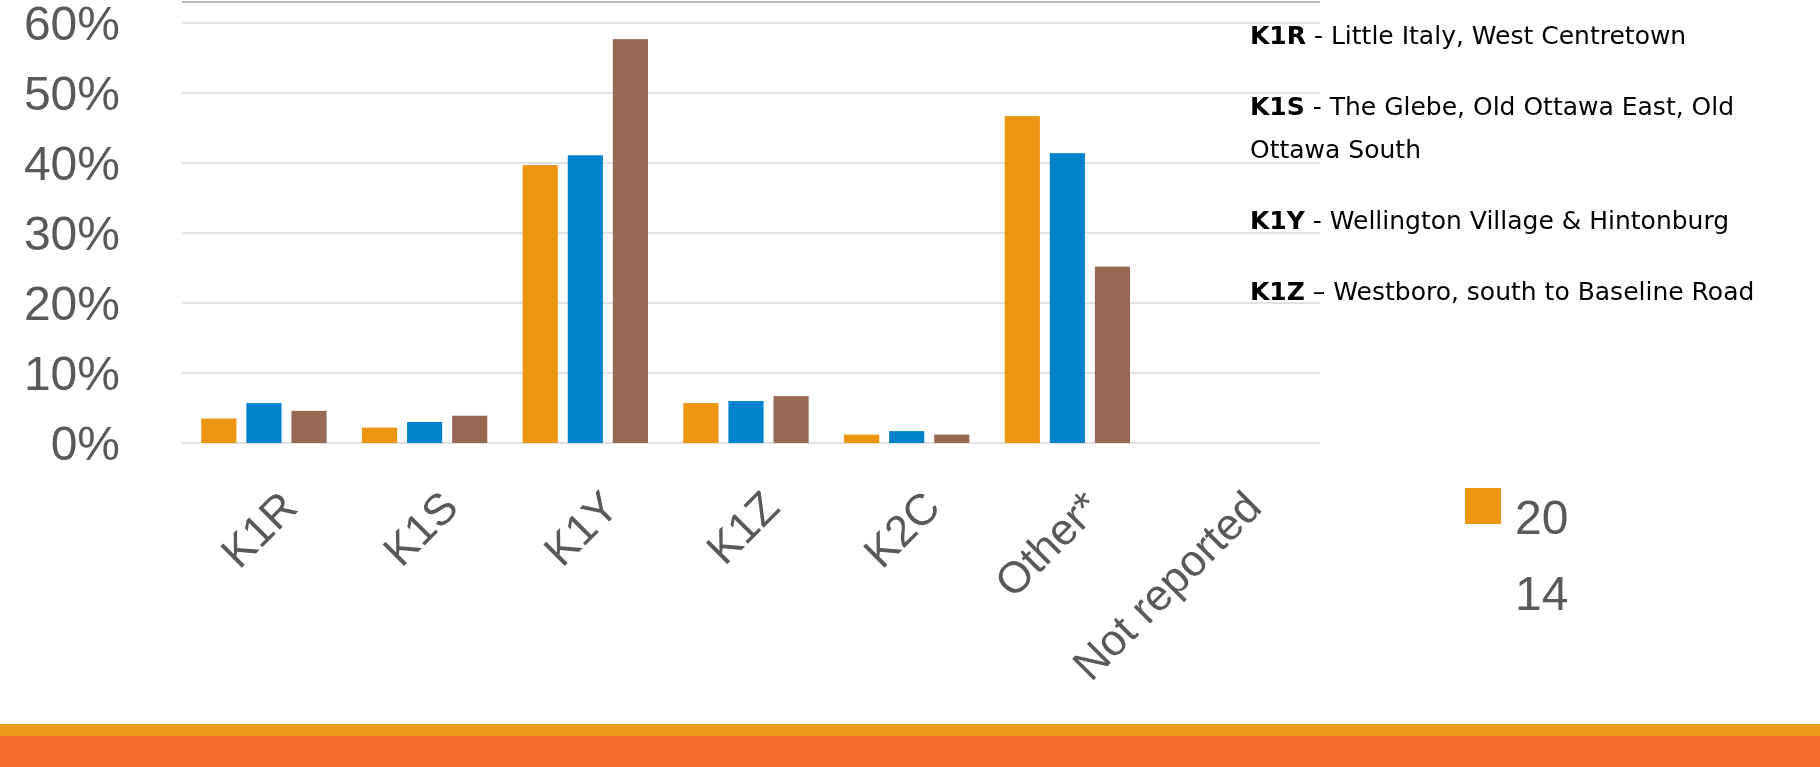 The image size is (1820, 767). I want to click on y-tick-label: 0%, so click(85, 444).